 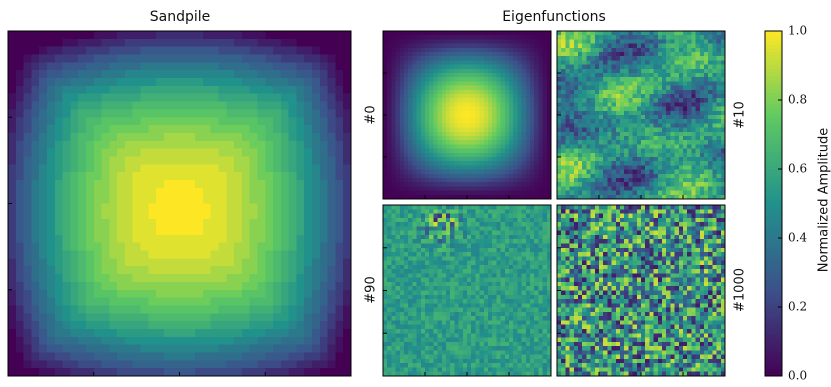 I want to click on colorbar-frame, so click(x=773, y=203).